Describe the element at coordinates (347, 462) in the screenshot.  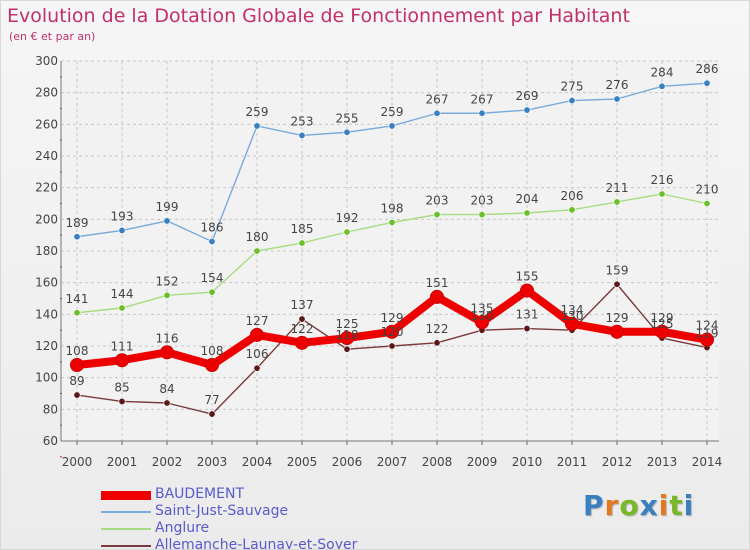
I see `x-tick-label: 2006` at that location.